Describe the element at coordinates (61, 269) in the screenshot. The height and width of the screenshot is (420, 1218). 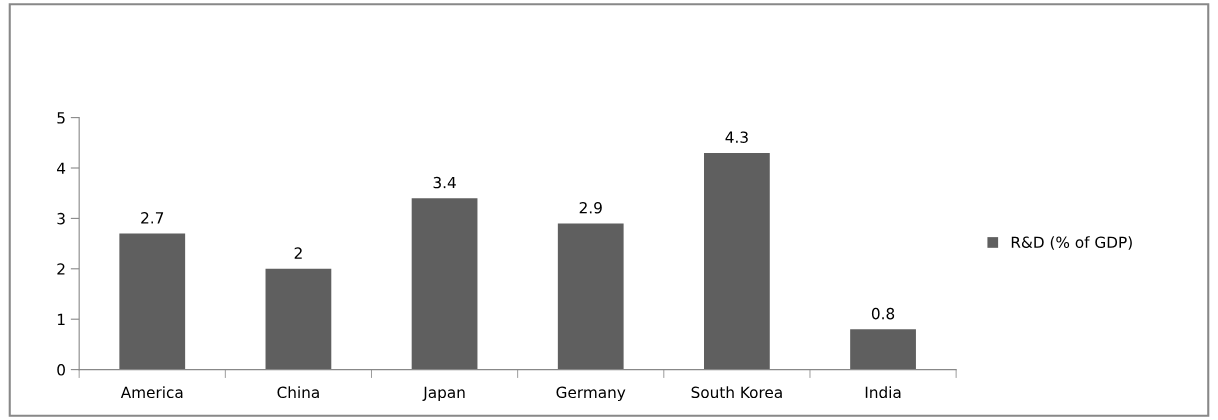
I see `y-tick-label: 2` at that location.